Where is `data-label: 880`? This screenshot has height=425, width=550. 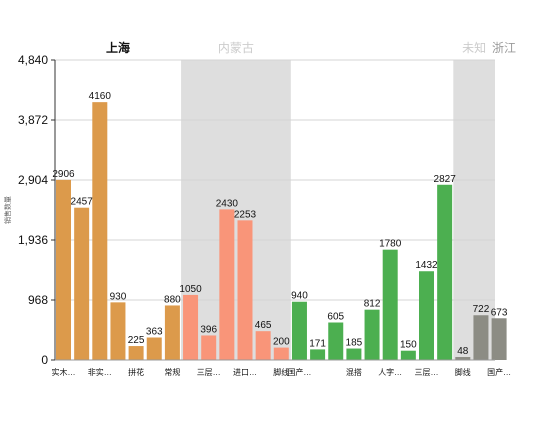
data-label: 880 is located at coordinates (172, 299).